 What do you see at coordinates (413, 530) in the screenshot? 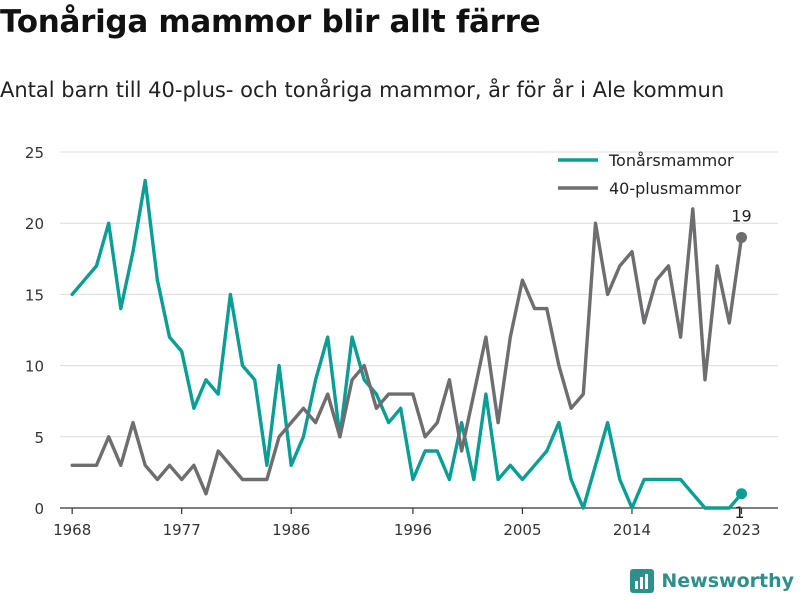
I see `x-tick-label: 1996` at bounding box center [413, 530].